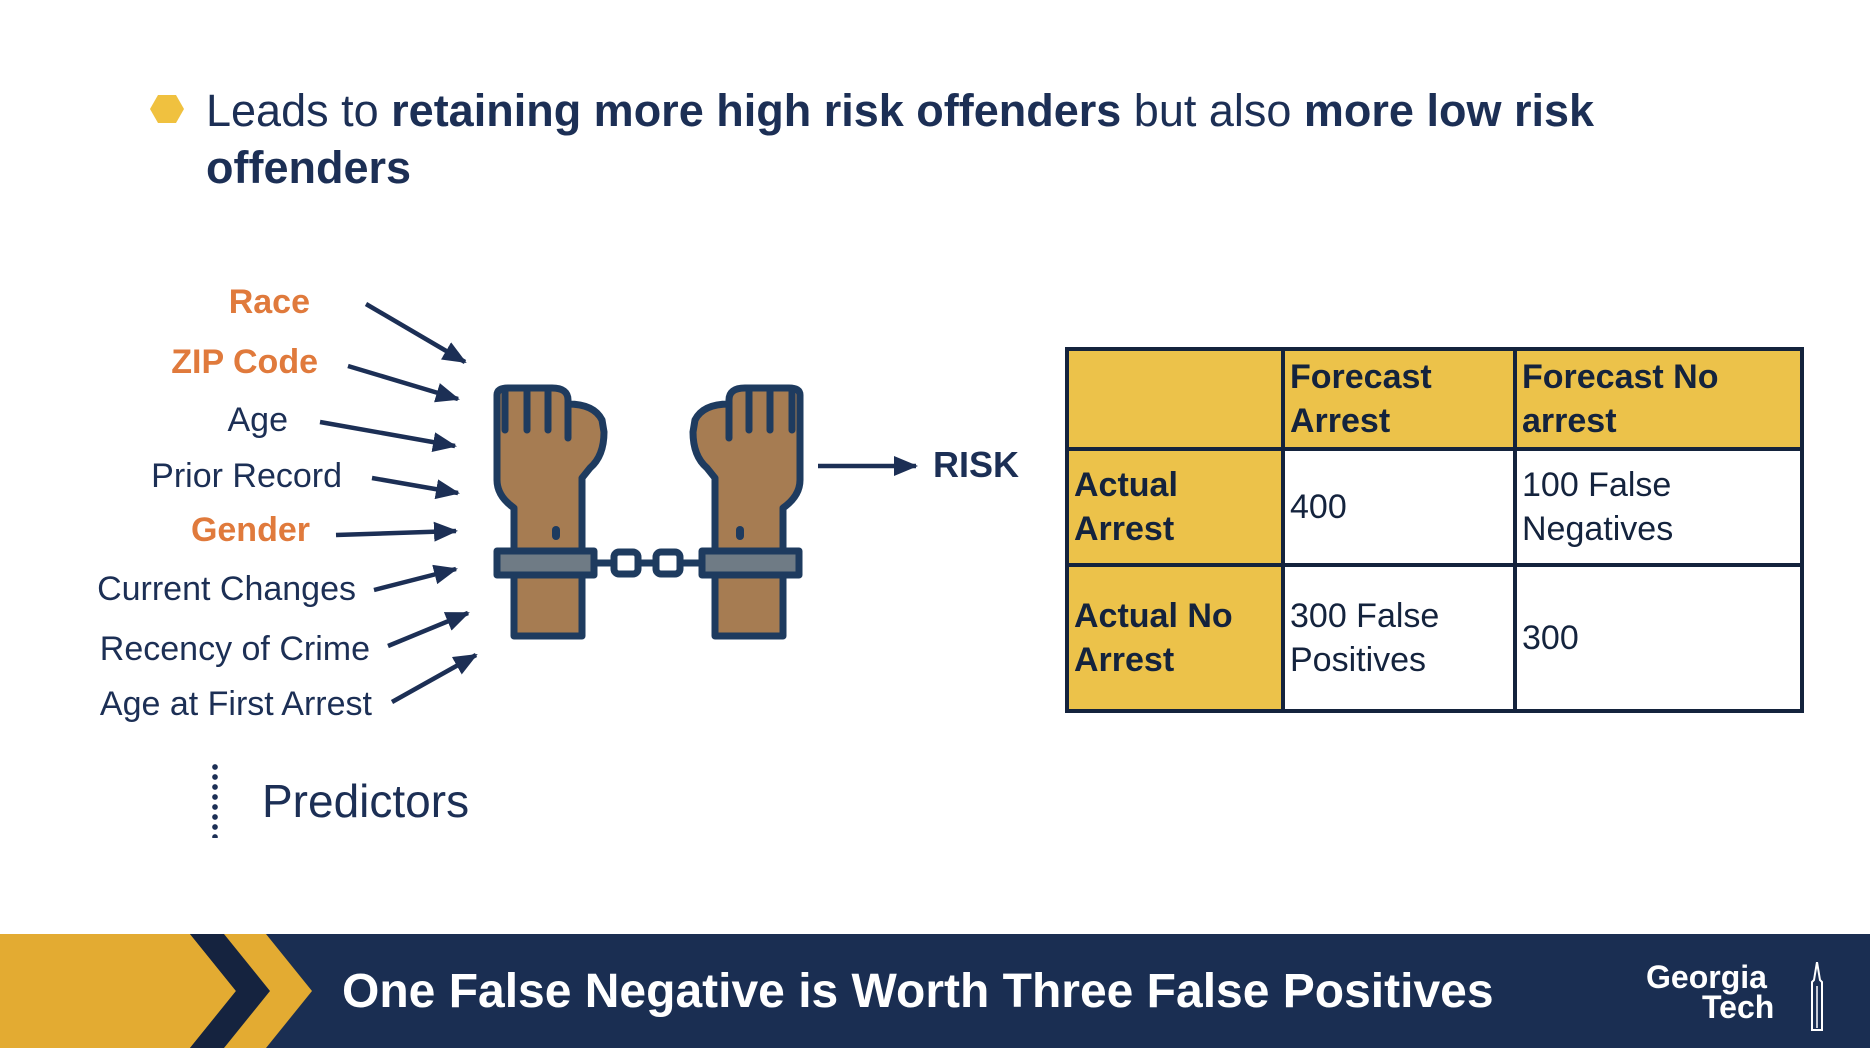 The image size is (1870, 1048). What do you see at coordinates (244, 362) in the screenshot?
I see `predictor-zip-code: ZIP Code` at bounding box center [244, 362].